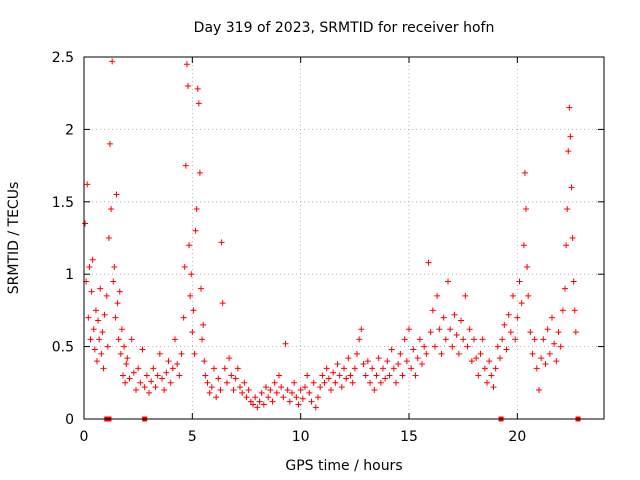 Image resolution: width=640 pixels, height=480 pixels. Describe the element at coordinates (301, 437) in the screenshot. I see `x-tick-label: 10` at that location.